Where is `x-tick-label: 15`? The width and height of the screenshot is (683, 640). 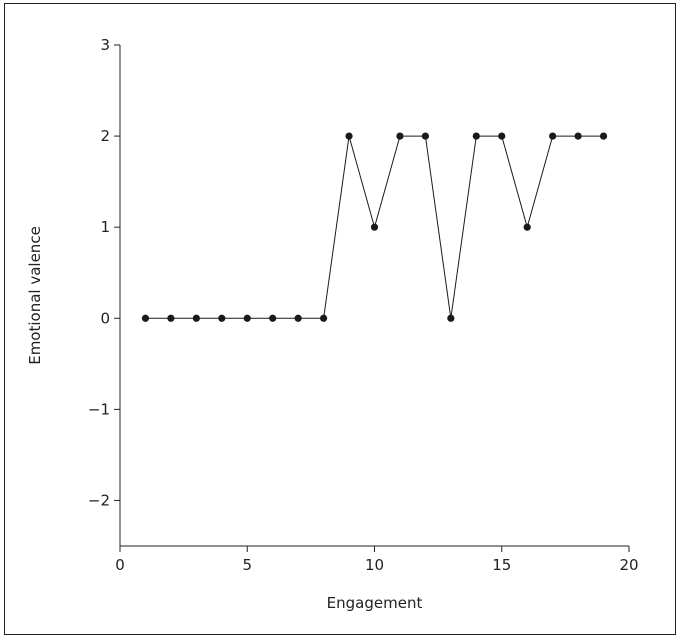
x-tick-label: 15 is located at coordinates (501, 565).